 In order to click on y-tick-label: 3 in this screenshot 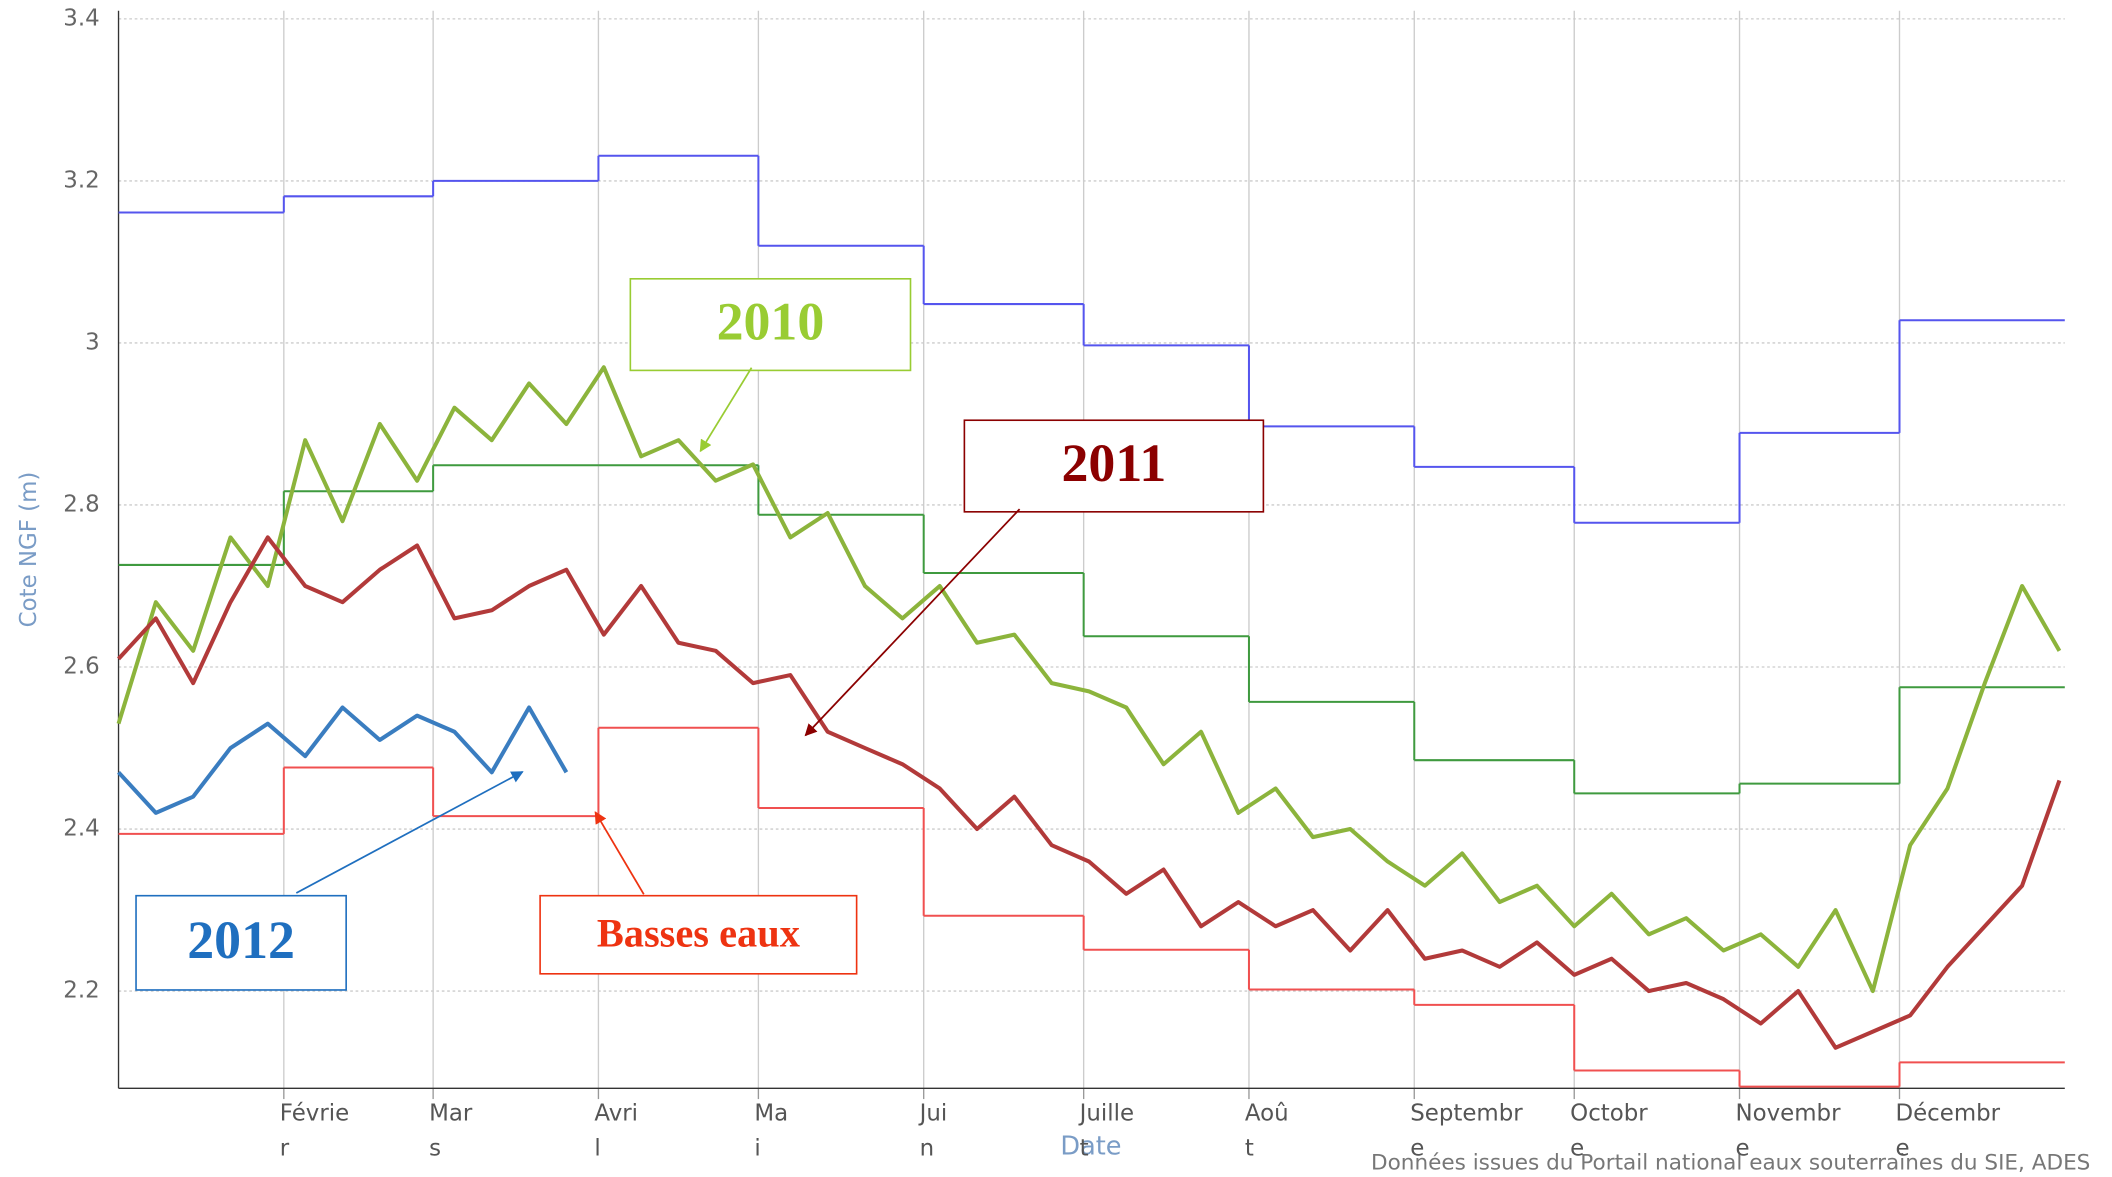, I will do `click(92, 342)`.